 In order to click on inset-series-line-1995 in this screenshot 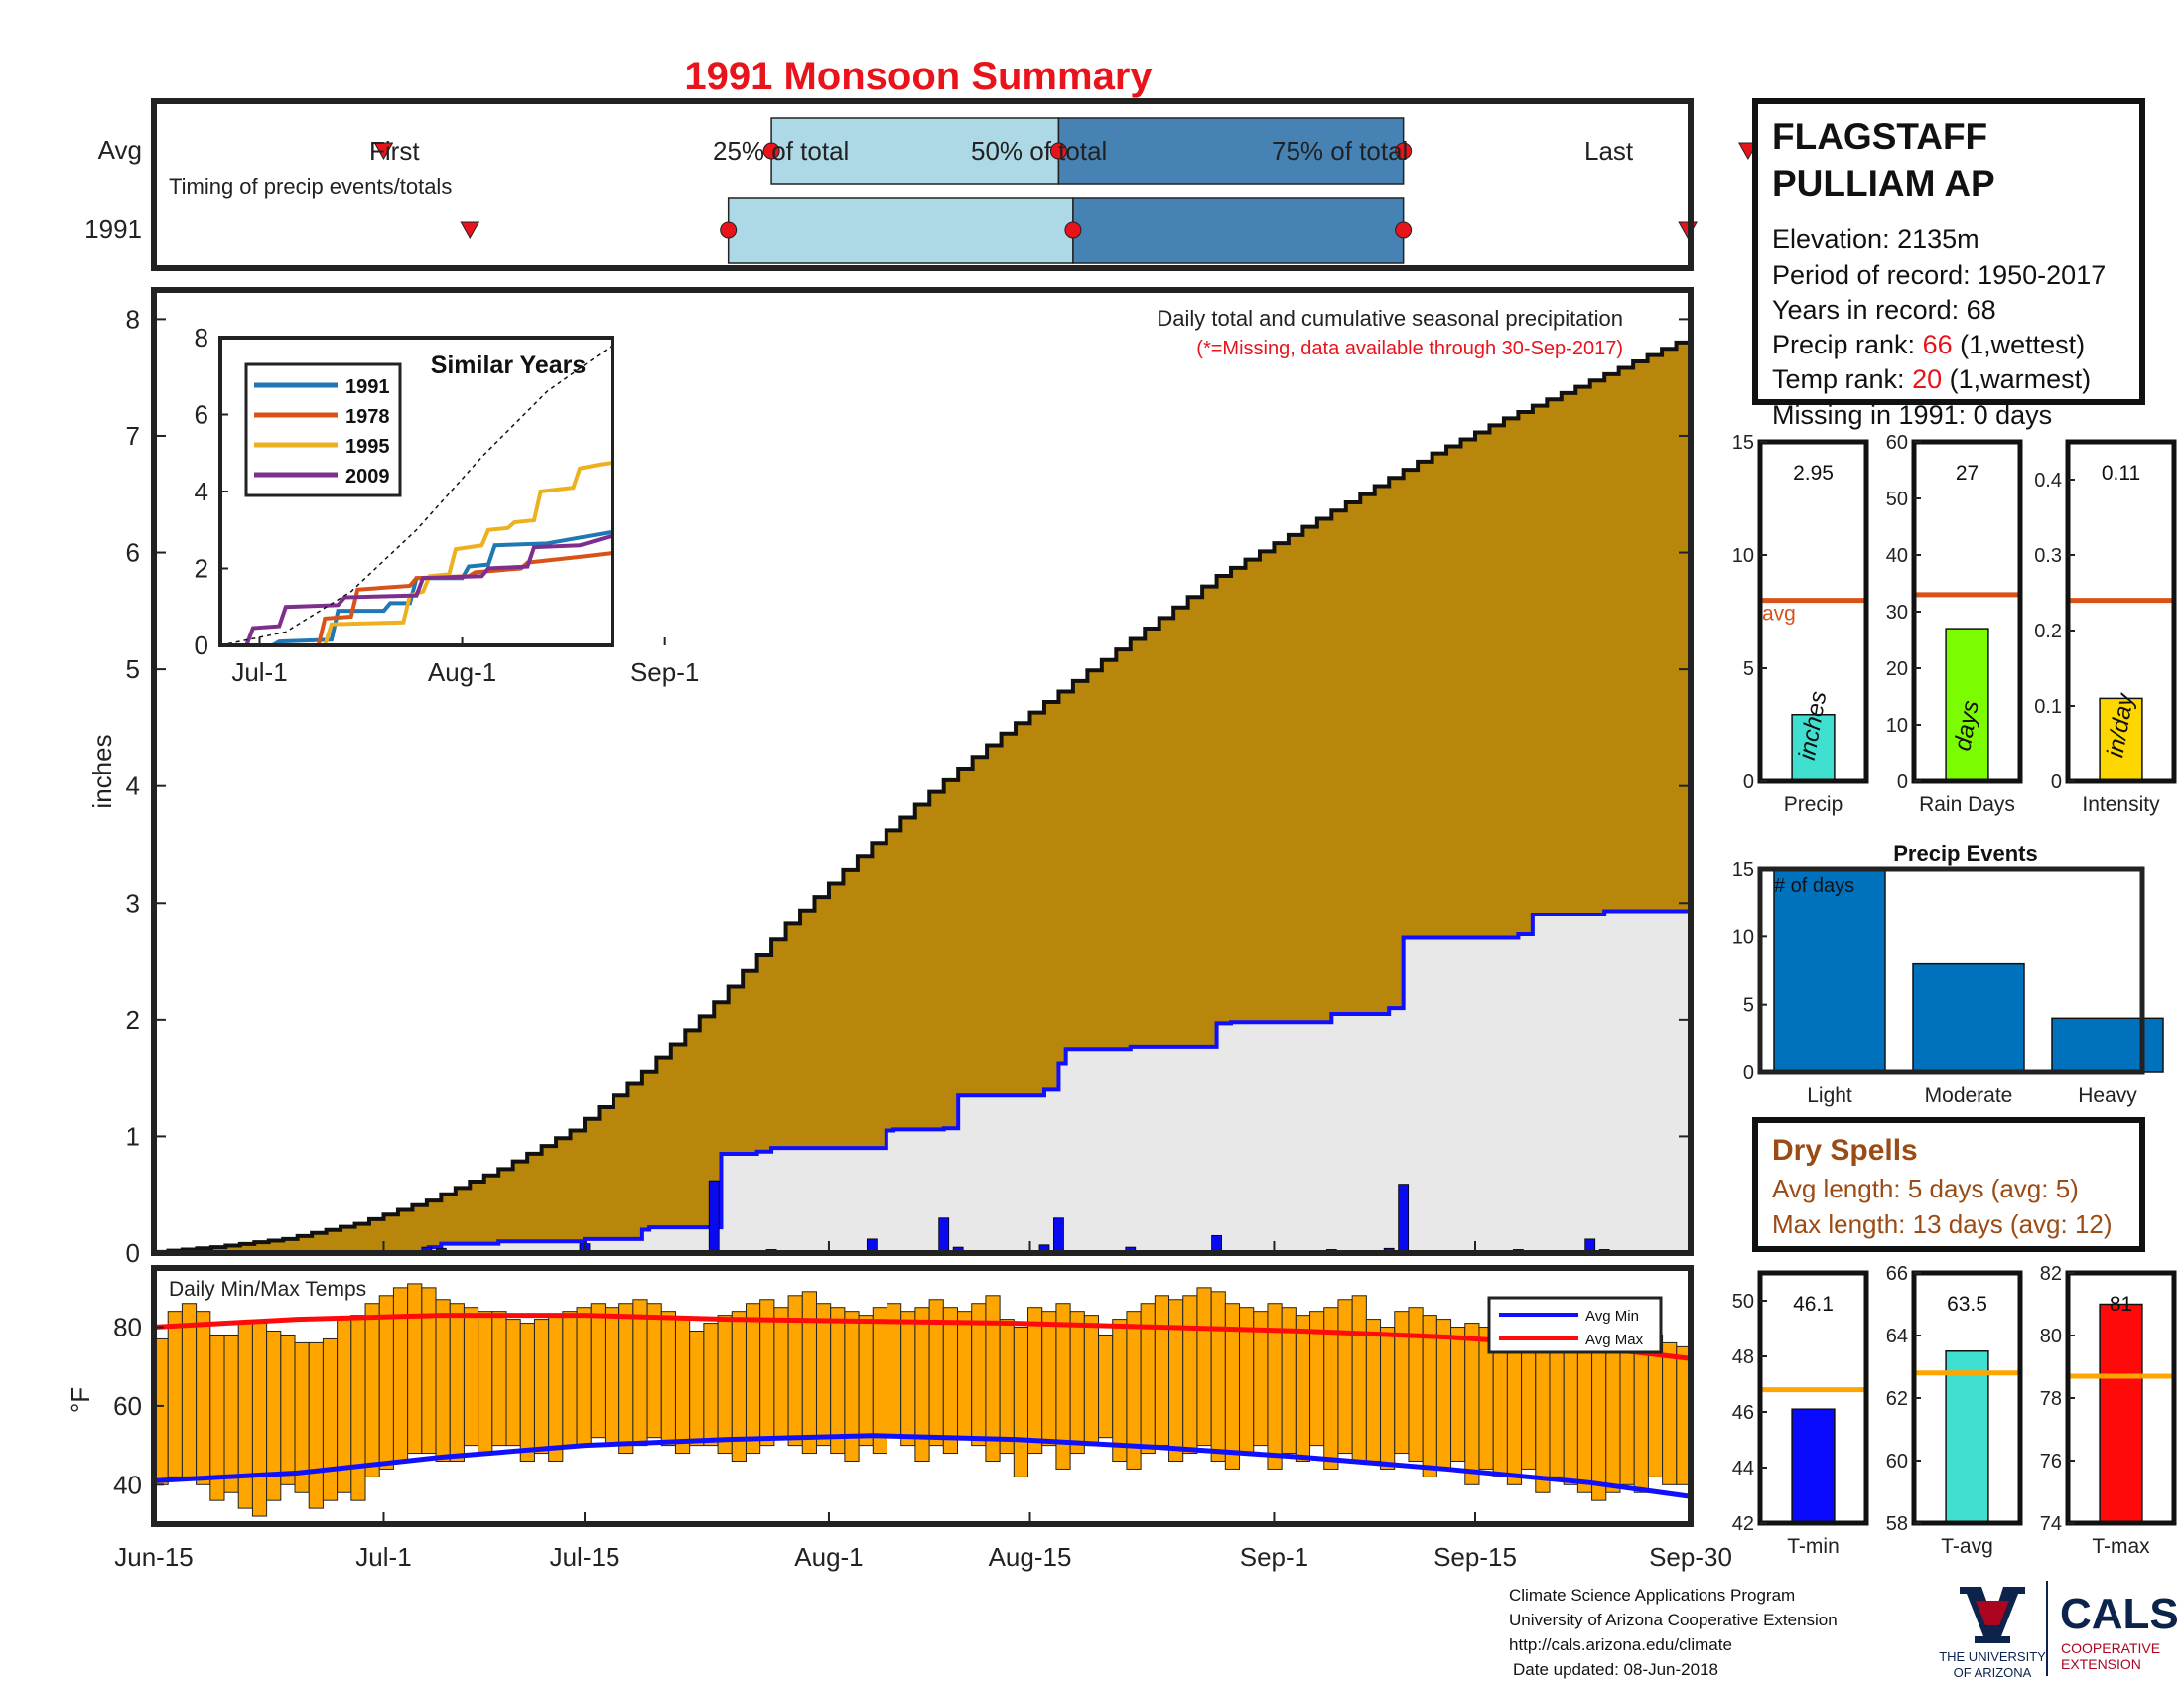, I will do `click(417, 553)`.